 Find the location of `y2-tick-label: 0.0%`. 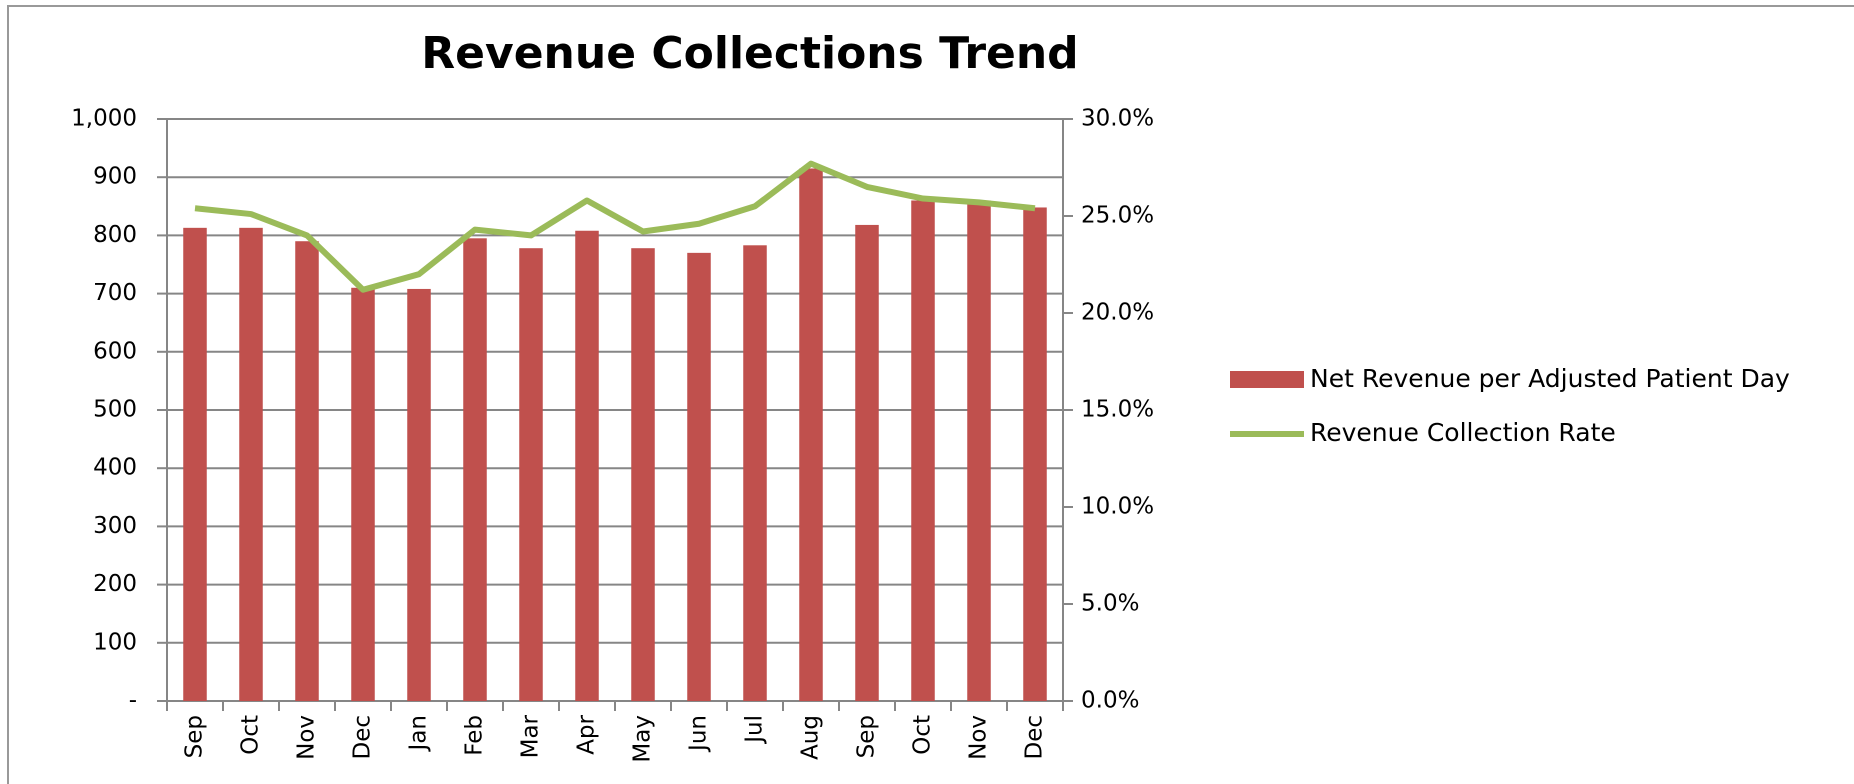

y2-tick-label: 0.0% is located at coordinates (1110, 701).